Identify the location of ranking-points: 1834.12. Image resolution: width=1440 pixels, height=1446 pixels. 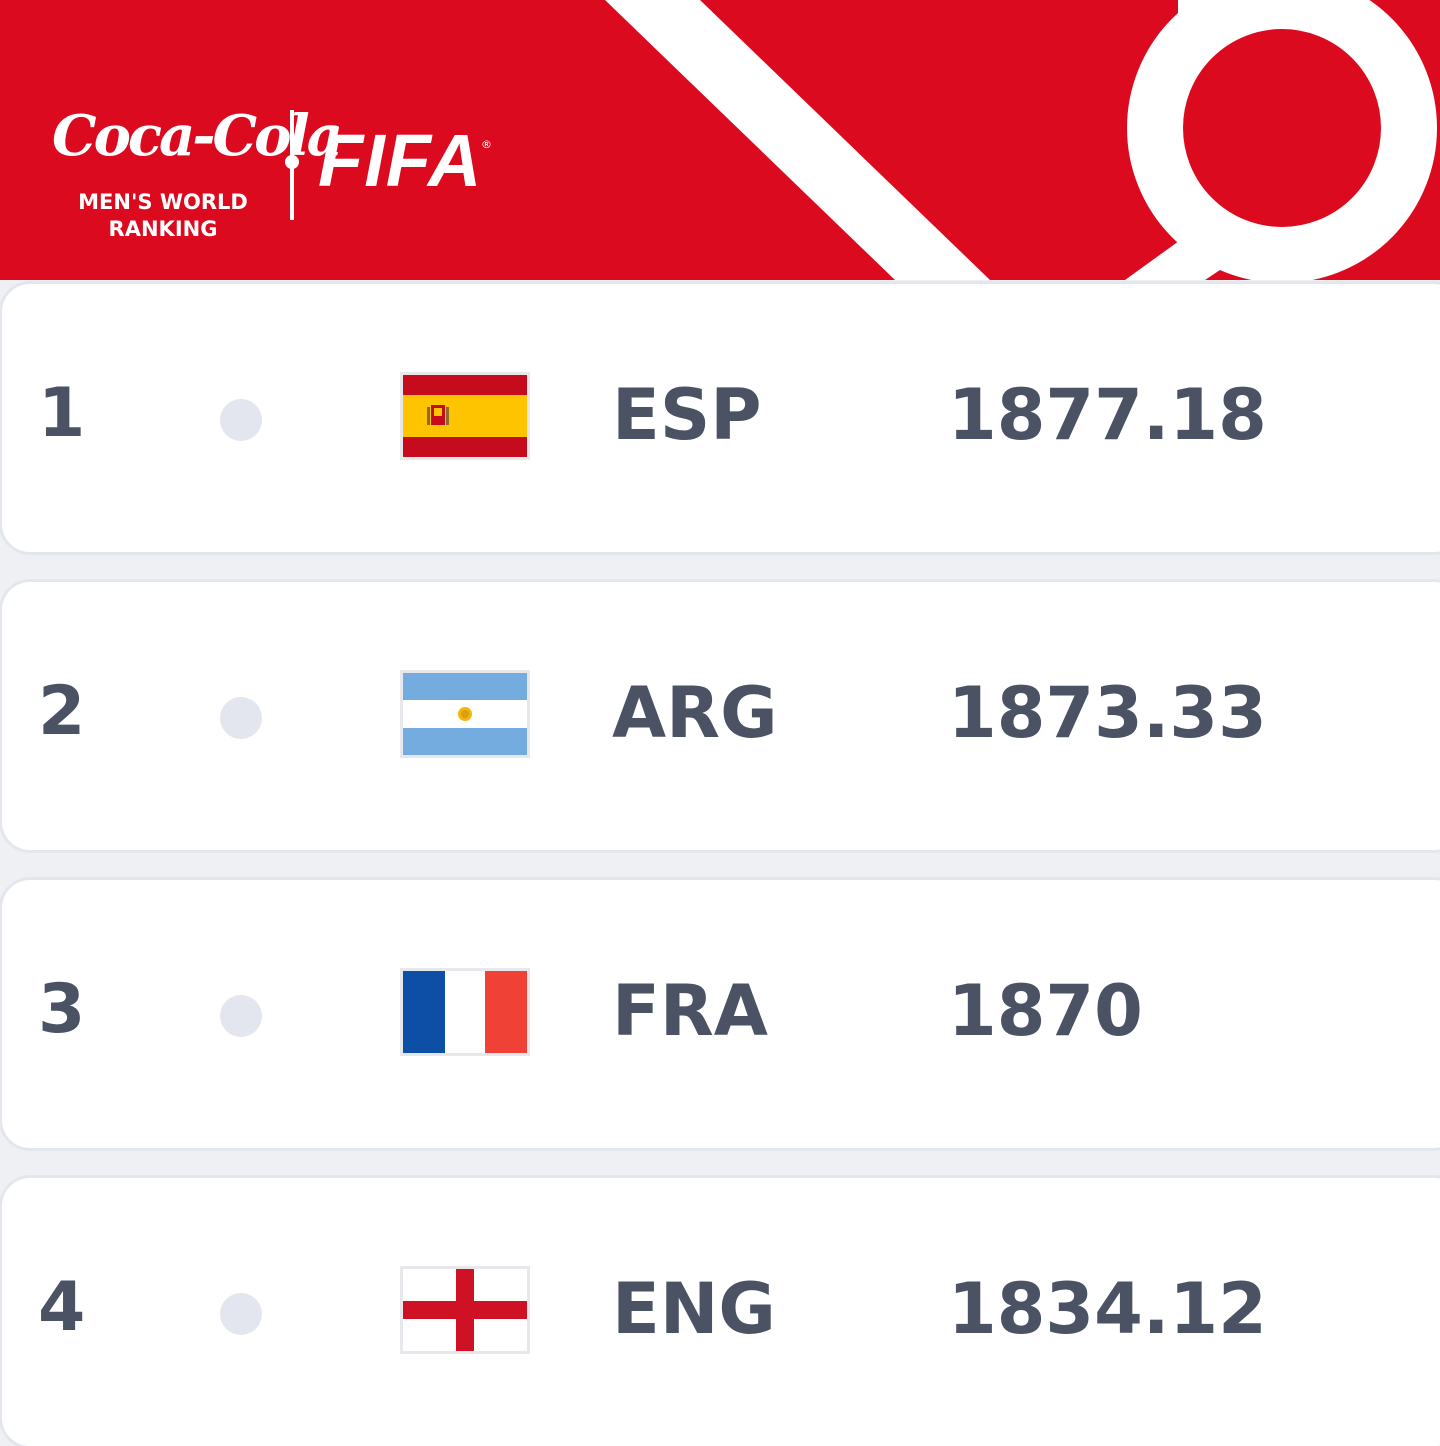
(1107, 1309).